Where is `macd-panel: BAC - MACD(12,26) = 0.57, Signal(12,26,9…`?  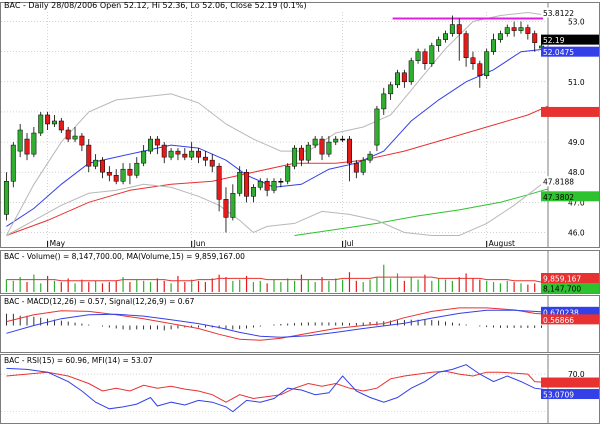
macd-panel: BAC - MACD(12,26) = 0.57, Signal(12,26,9… is located at coordinates (300, 324).